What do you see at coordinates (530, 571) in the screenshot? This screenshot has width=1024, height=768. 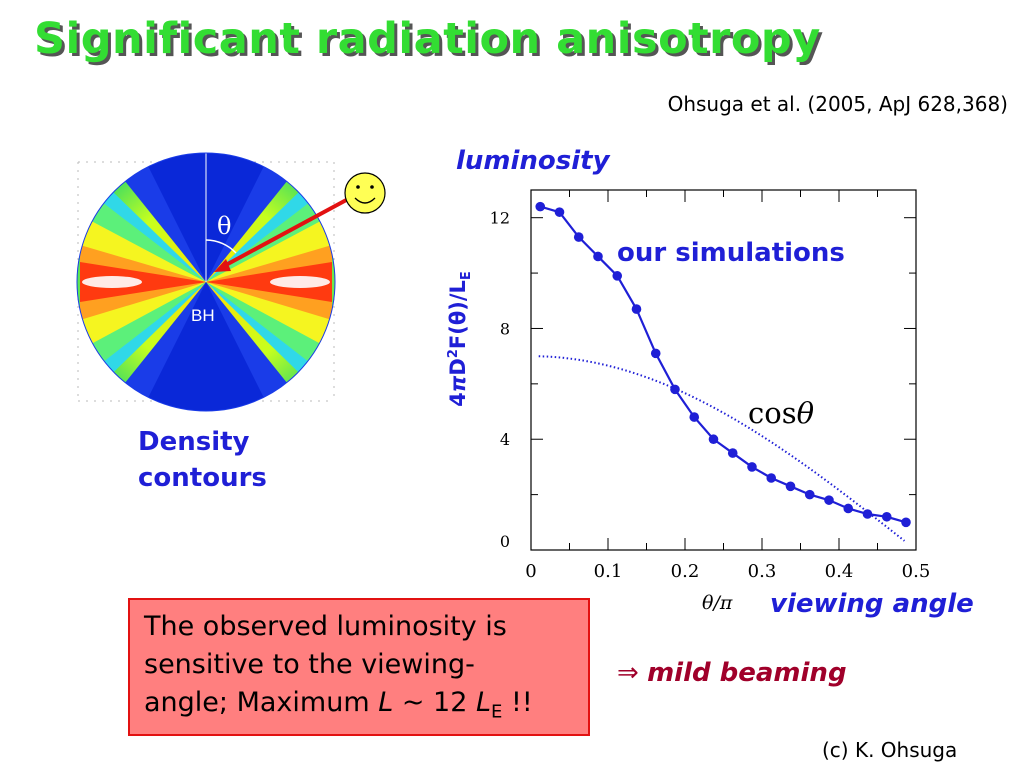 I see `x-tick-label: 0` at bounding box center [530, 571].